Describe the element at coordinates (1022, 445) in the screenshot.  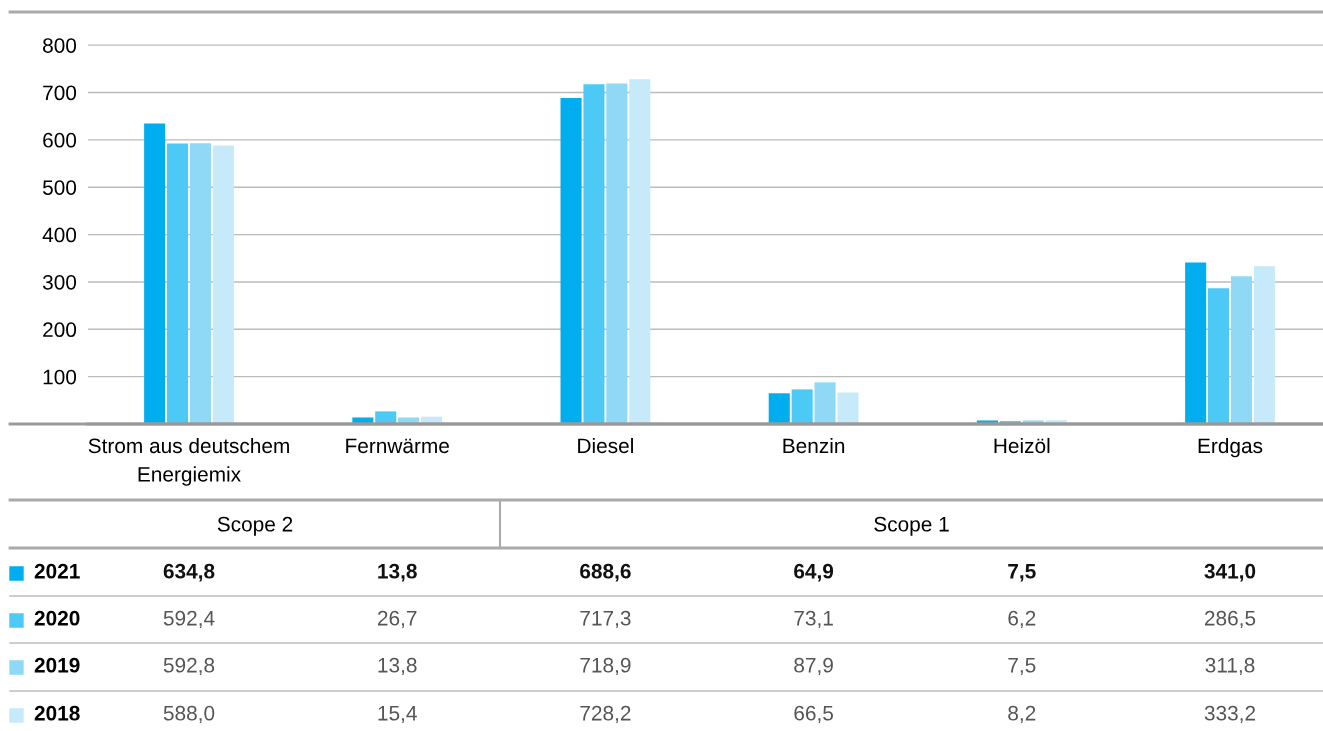
I see `x-tick-label: Heizöl` at that location.